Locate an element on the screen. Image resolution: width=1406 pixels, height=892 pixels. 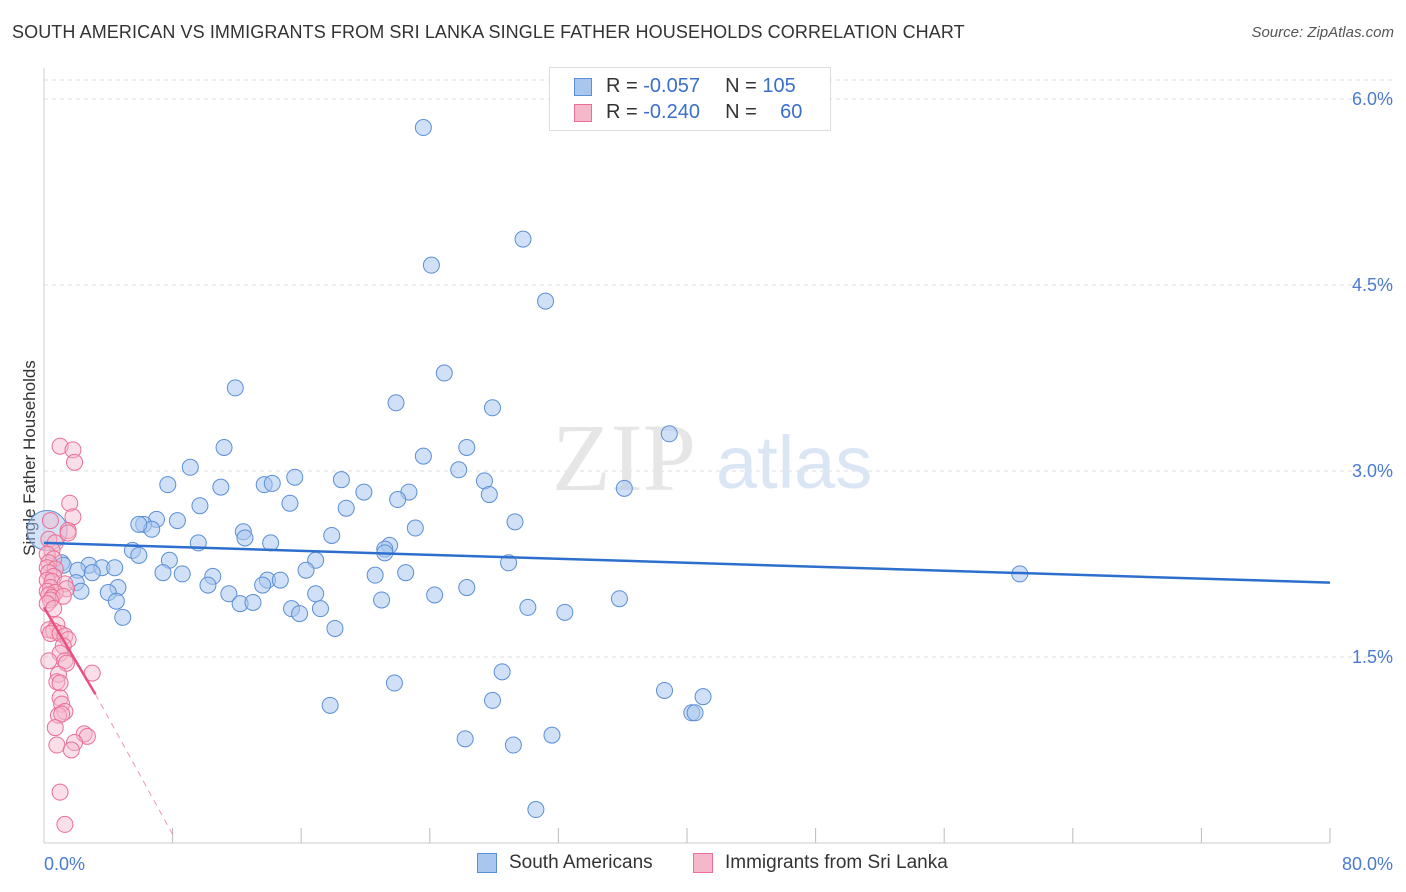
correlation-legend: R = -0.057 N = 105 R = -0.240 N = 60 is located at coordinates (690, 99).